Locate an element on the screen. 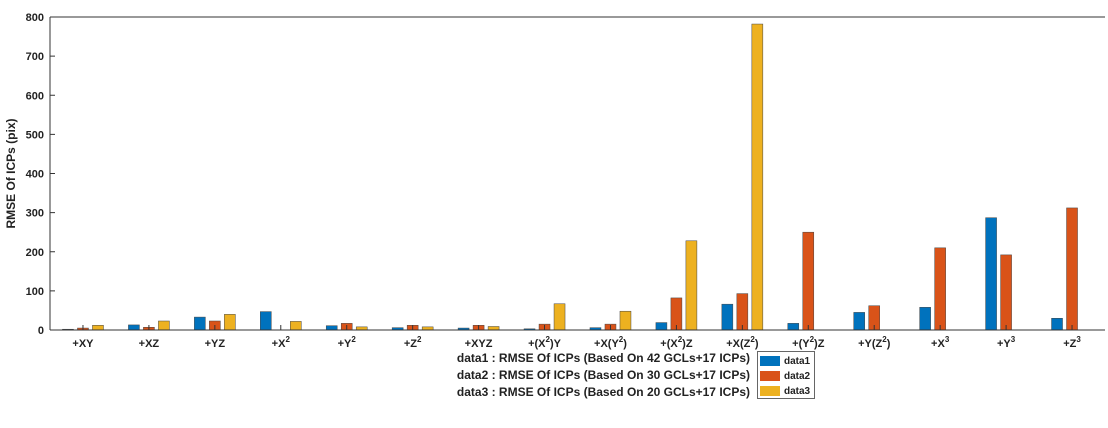  y-tick-label: 600 is located at coordinates (35, 96).